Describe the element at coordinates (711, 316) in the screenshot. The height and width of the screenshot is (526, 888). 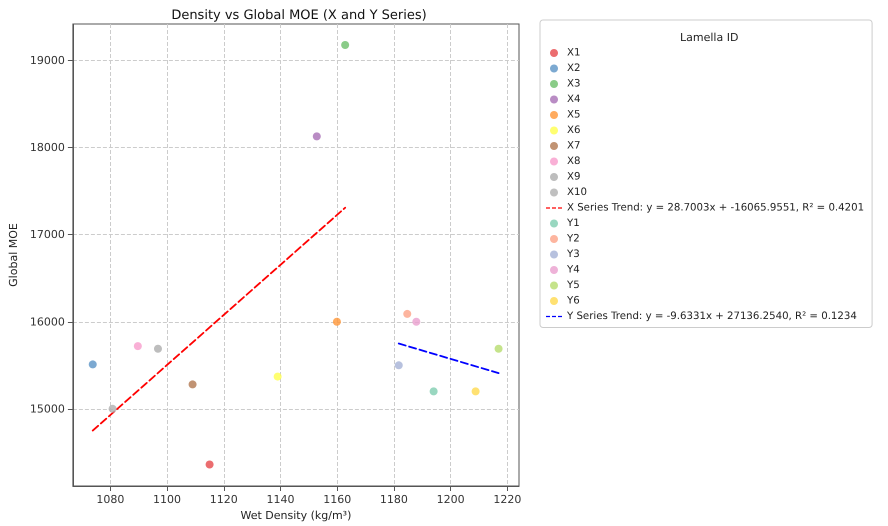
I see `legend-label: Y Series Trend: y = -9.6331x + 27136.2540, R² = 0.1234` at that location.